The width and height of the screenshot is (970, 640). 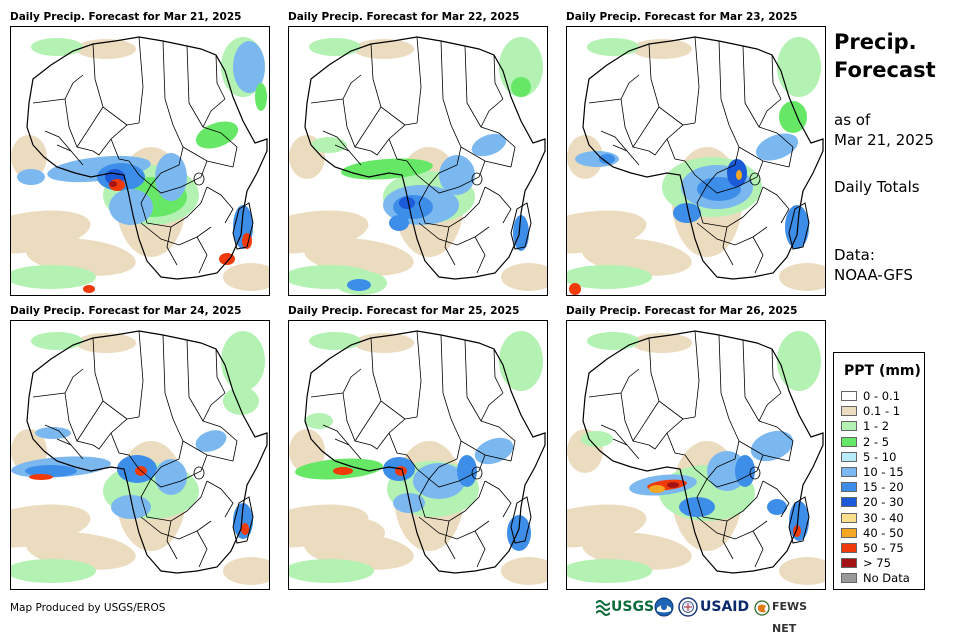 What do you see at coordinates (865, 426) in the screenshot?
I see `legend-item: 1 - 2` at bounding box center [865, 426].